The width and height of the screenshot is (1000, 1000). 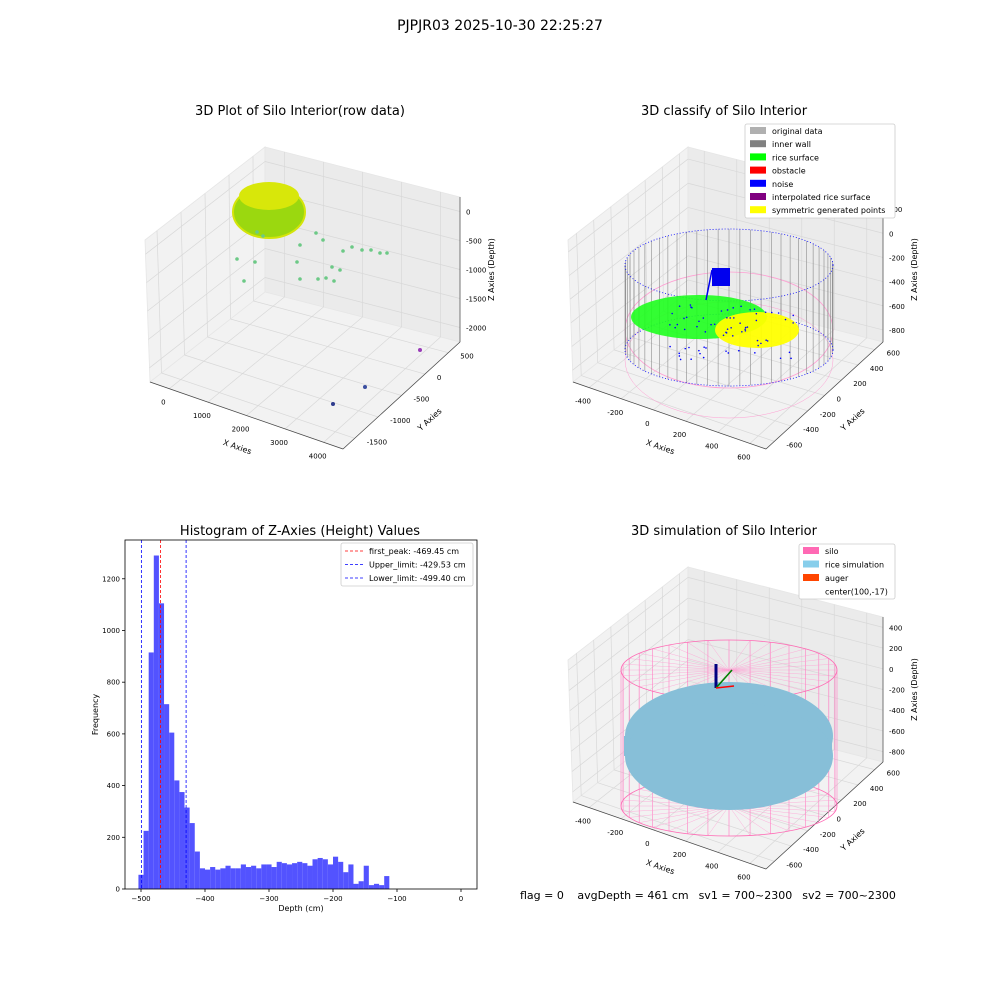 What do you see at coordinates (897, 753) in the screenshot?
I see `simulation-z-tick-label: -800` at bounding box center [897, 753].